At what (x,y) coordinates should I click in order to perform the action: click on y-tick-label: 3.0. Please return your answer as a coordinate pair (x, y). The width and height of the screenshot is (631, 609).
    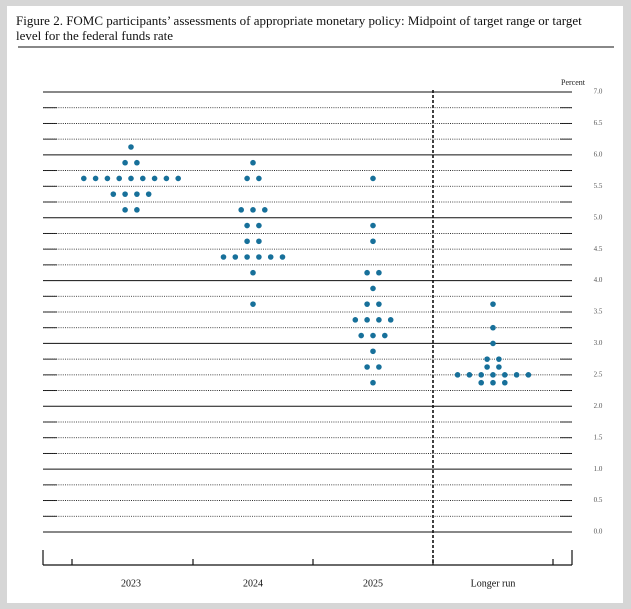
    Looking at the image, I should click on (598, 343).